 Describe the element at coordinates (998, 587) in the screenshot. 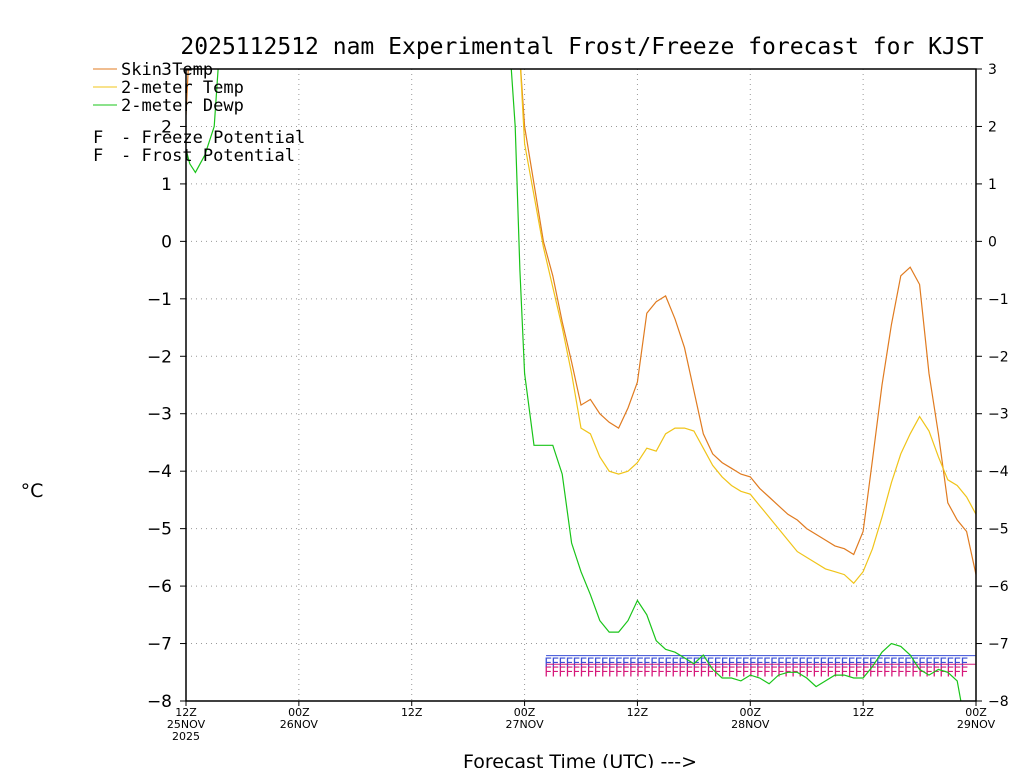

I see `y-tick-label-right: −6` at that location.